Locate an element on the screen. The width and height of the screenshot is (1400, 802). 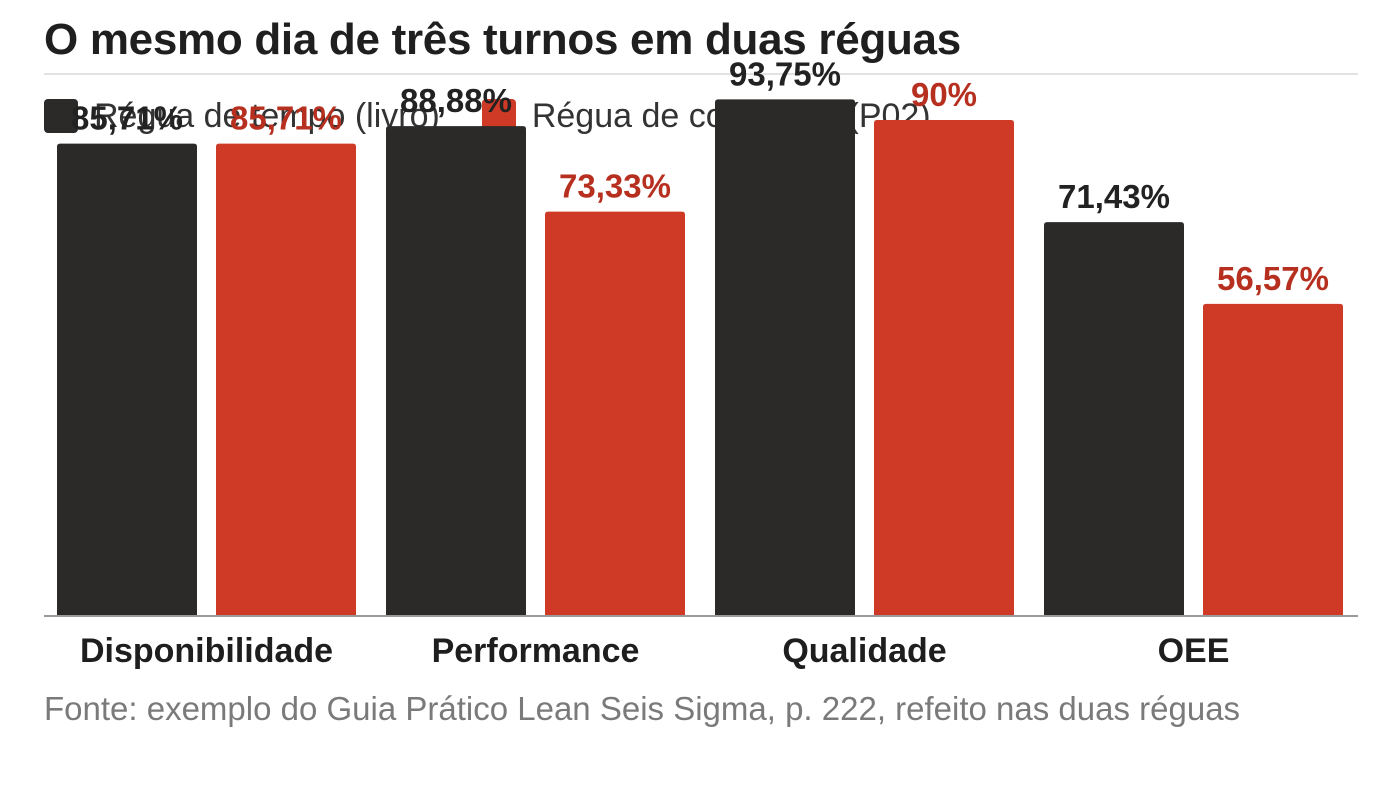
data-label-disponibilidade-series-2: 85,71% is located at coordinates (286, 118).